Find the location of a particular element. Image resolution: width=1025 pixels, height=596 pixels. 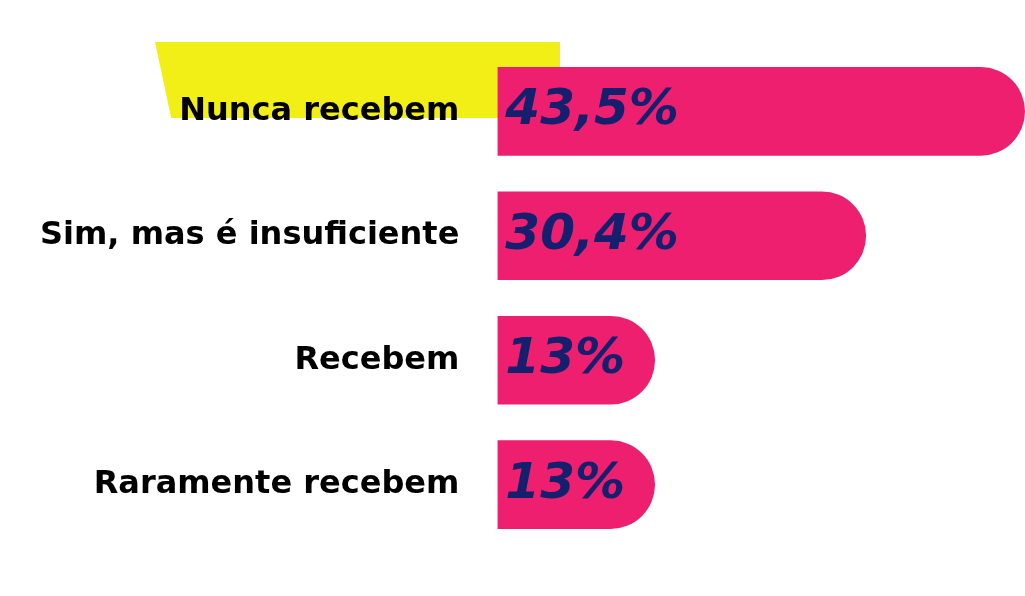

y-tick-label: Sim, mas é insuficiente is located at coordinates (250, 233).